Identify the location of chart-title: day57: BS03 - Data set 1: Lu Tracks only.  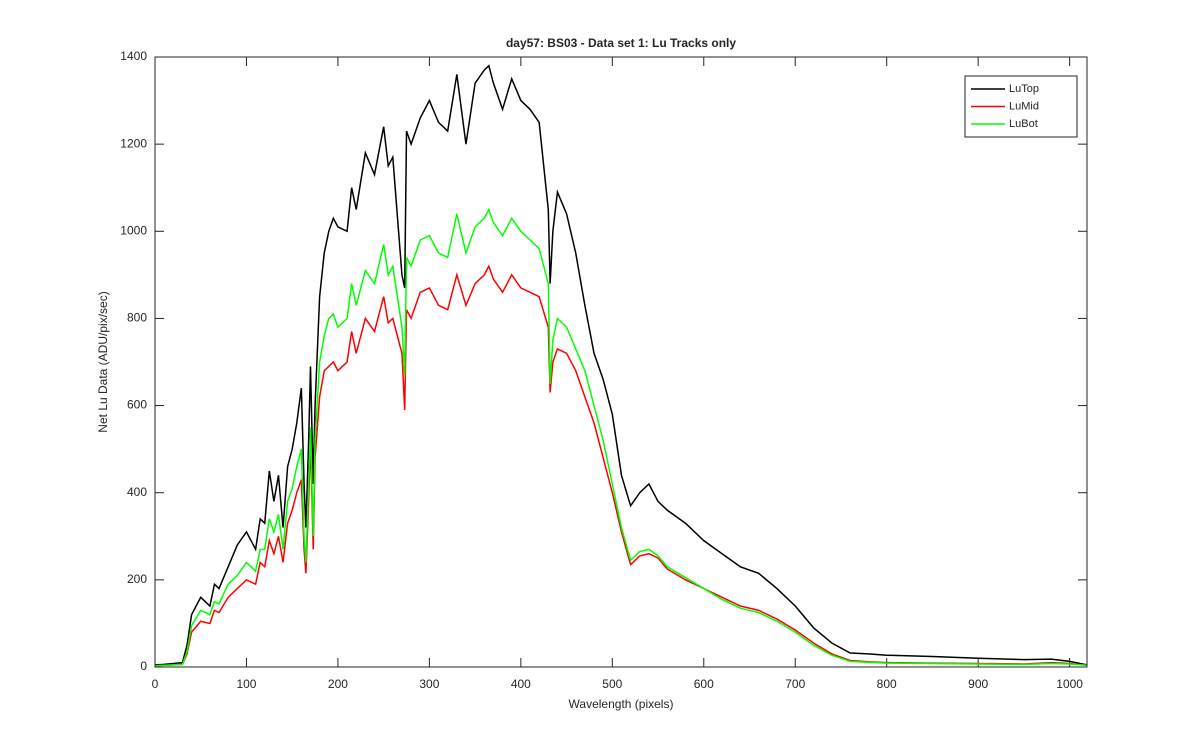
(621, 43).